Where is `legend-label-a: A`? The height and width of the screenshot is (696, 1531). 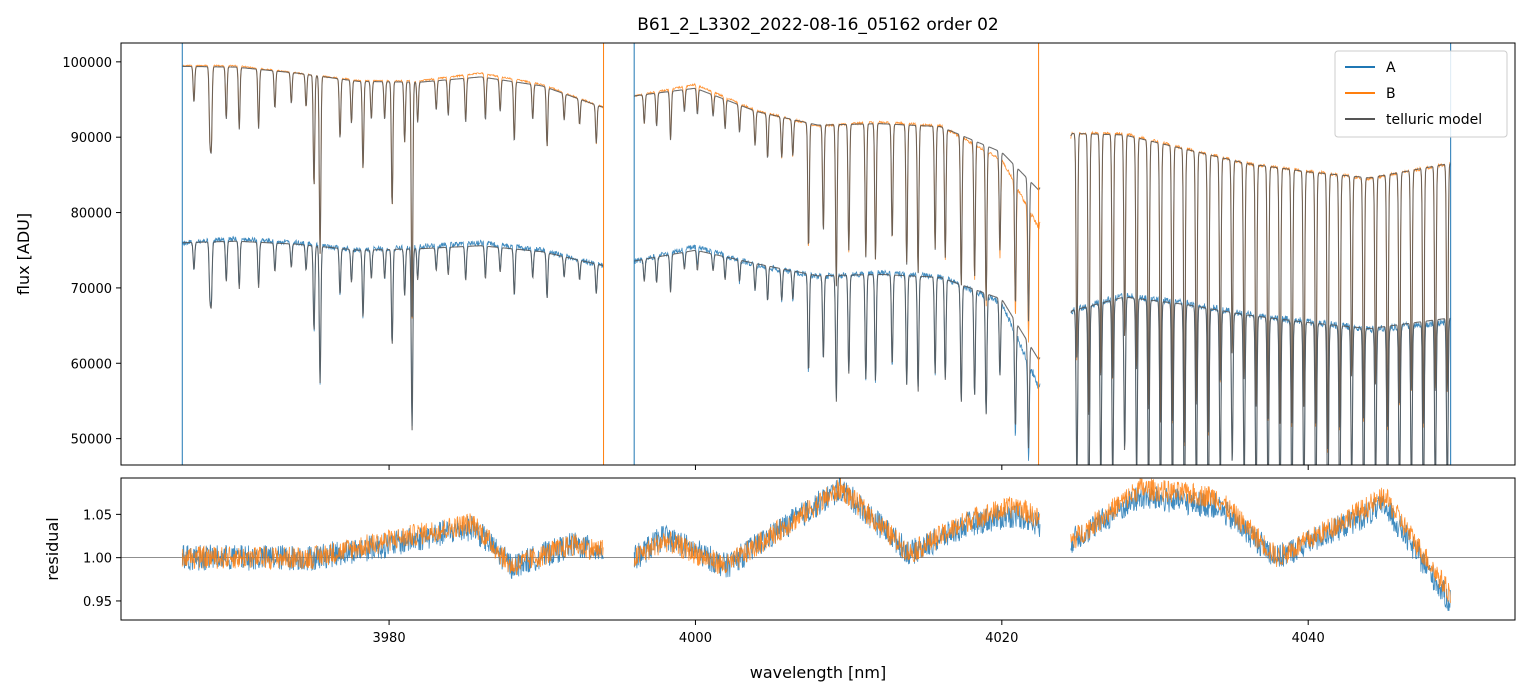
legend-label-a: A is located at coordinates (1391, 68).